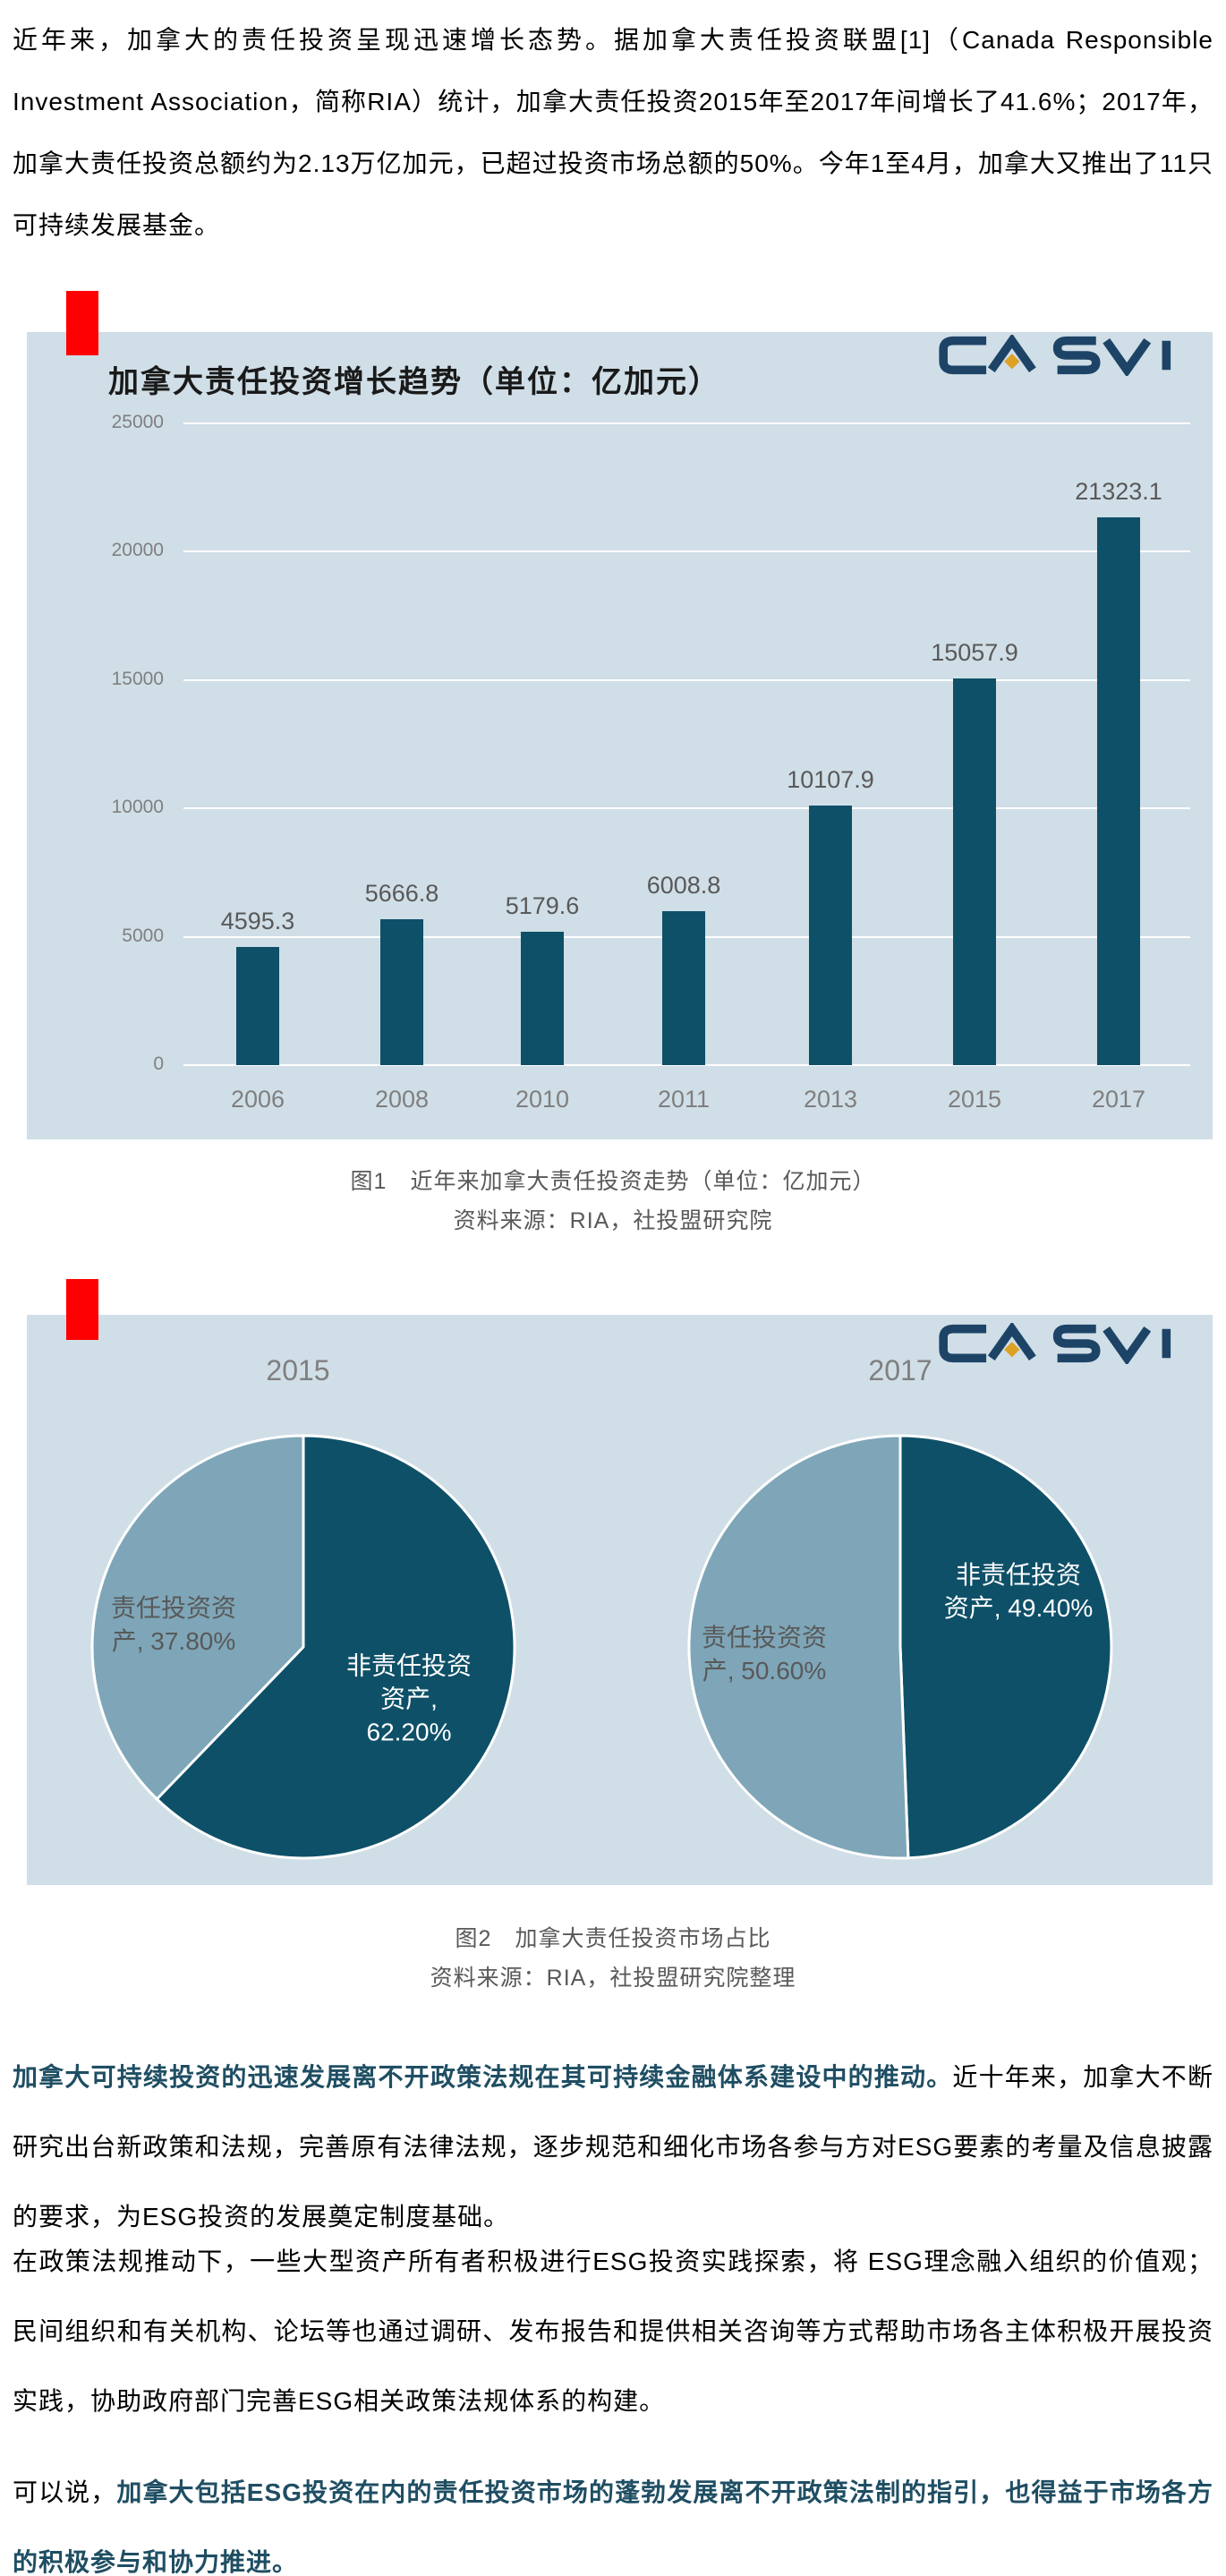 This screenshot has height=2576, width=1226. What do you see at coordinates (764, 1671) in the screenshot?
I see `pie-slice-label-line: 产, 50.60%` at bounding box center [764, 1671].